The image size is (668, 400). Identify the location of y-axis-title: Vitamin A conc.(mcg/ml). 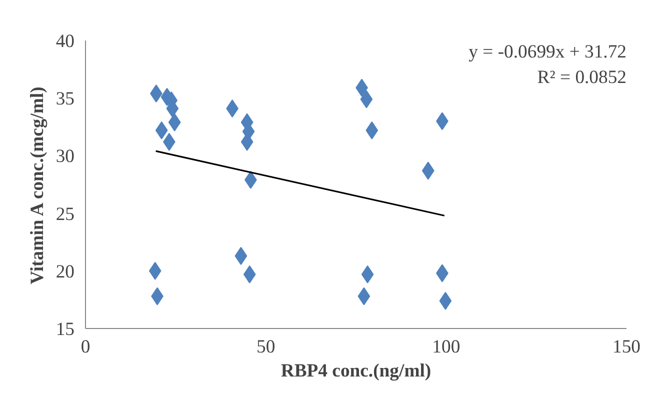
(37, 185).